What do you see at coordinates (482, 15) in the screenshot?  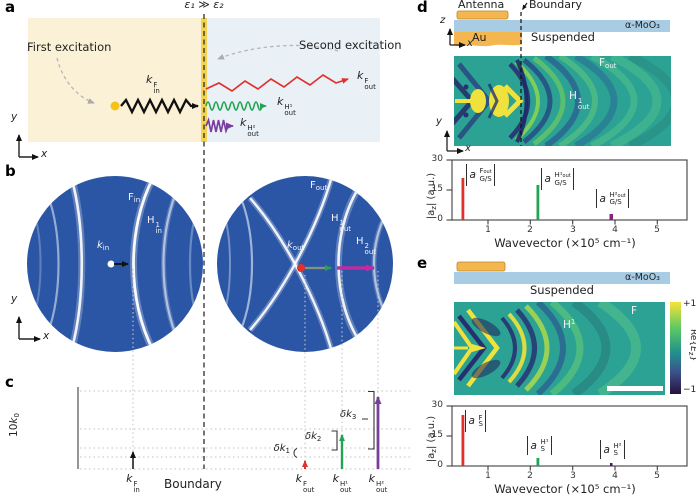 I see `antenna-bar-d` at bounding box center [482, 15].